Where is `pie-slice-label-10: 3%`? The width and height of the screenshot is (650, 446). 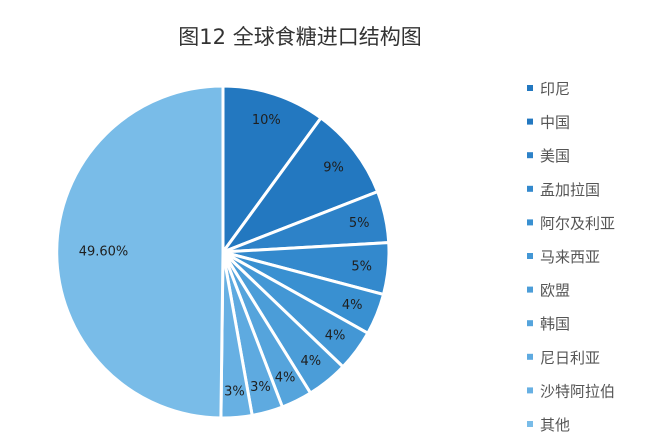
pie-slice-label-10: 3% is located at coordinates (234, 392).